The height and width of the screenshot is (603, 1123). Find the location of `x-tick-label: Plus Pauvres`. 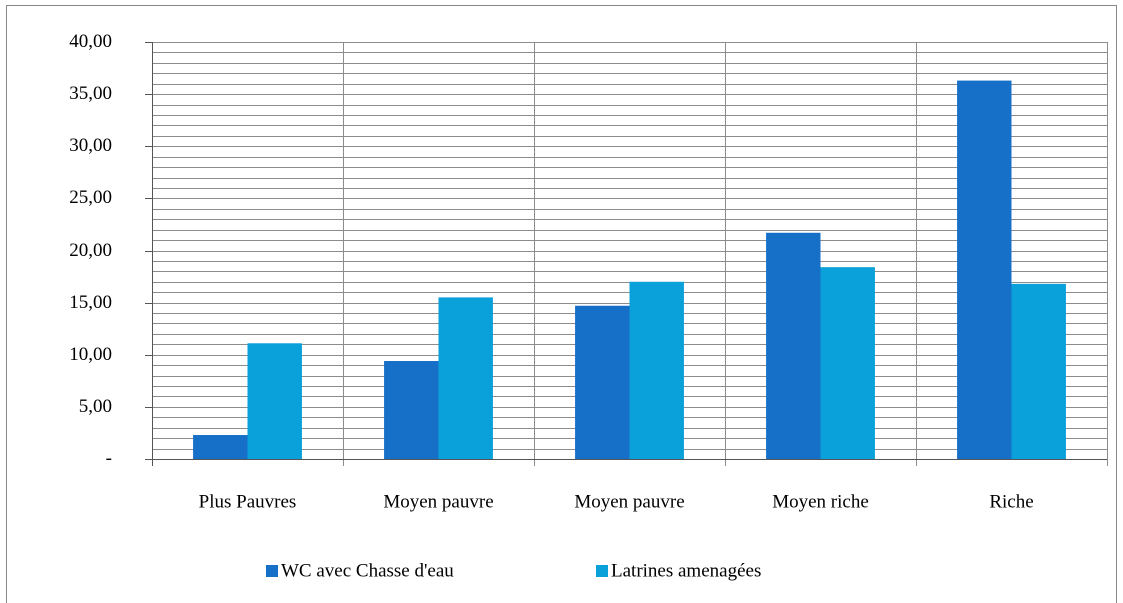

x-tick-label: Plus Pauvres is located at coordinates (248, 501).